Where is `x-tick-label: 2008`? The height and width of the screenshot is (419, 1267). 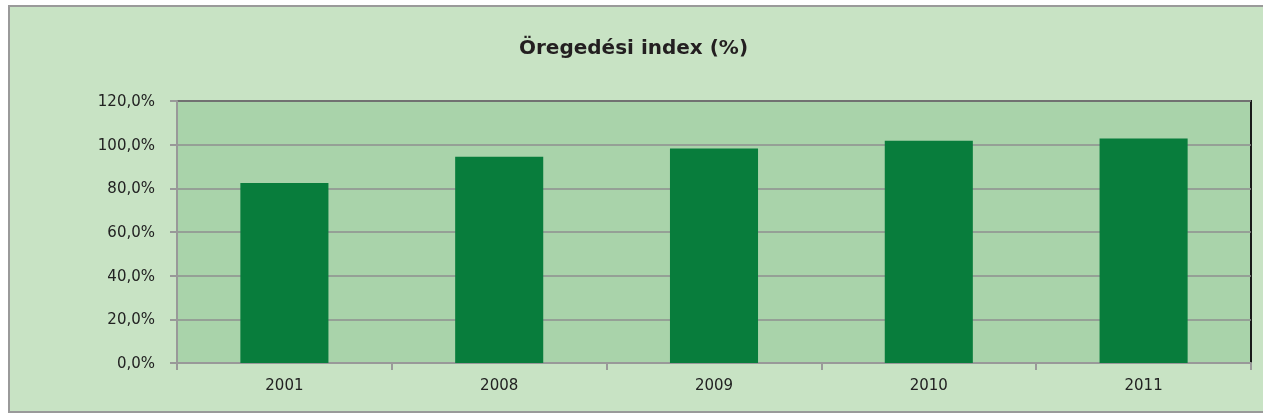 x-tick-label: 2008 is located at coordinates (499, 384).